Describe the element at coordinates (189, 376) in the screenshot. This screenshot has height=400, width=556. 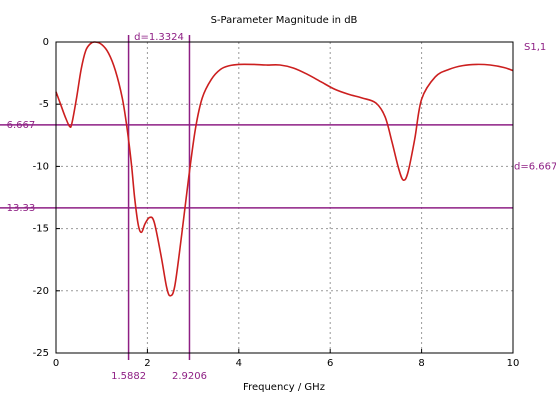
I see `vertical-marker-label: 2.9206` at that location.